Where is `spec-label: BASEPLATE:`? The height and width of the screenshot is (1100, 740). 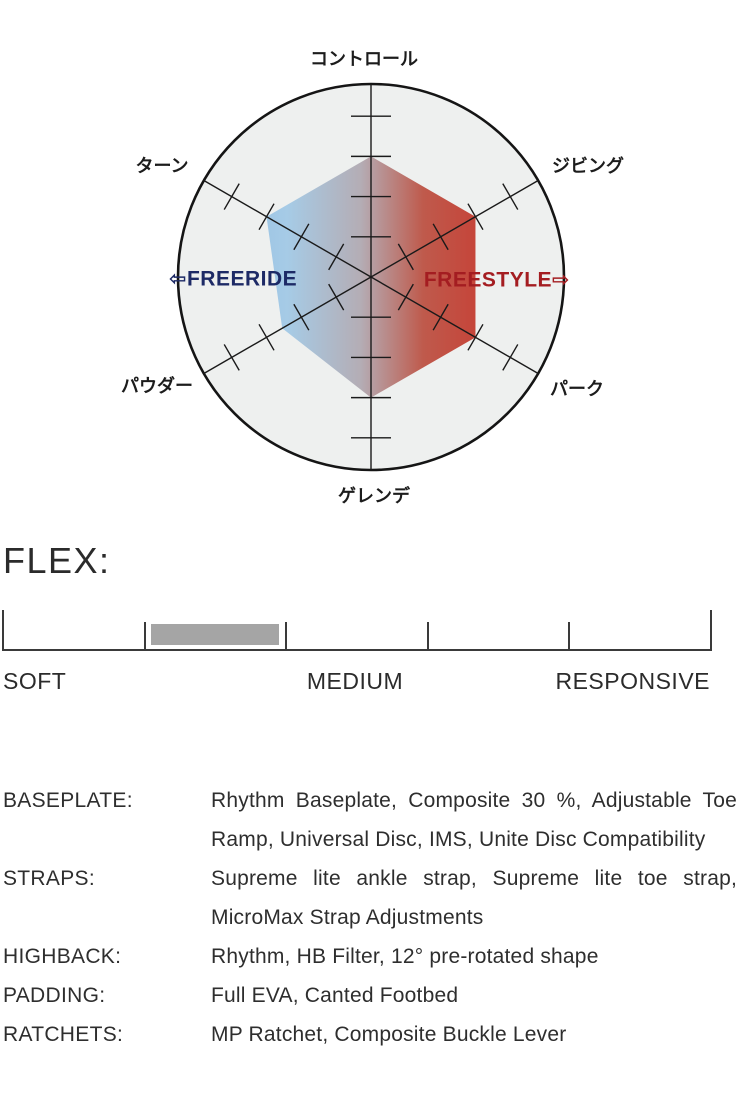
spec-label: BASEPLATE: is located at coordinates (68, 800).